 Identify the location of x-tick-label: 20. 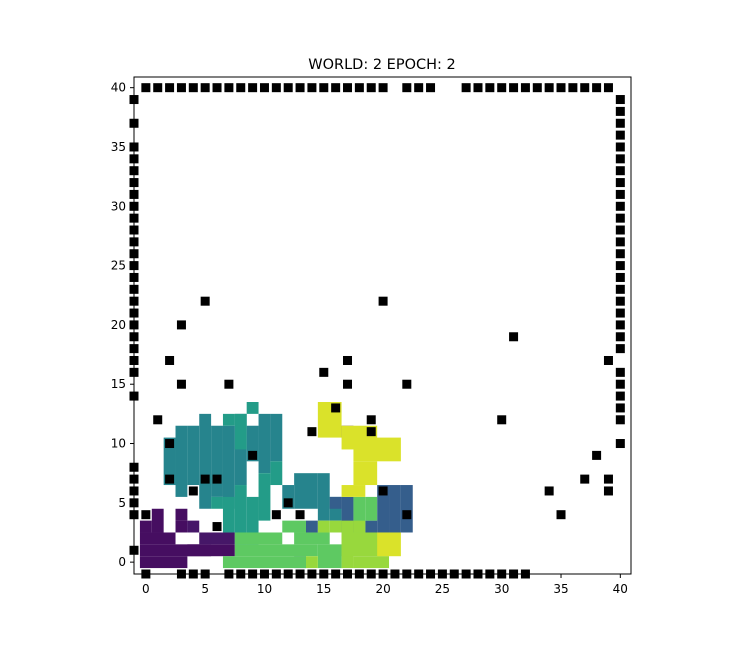
(382, 589).